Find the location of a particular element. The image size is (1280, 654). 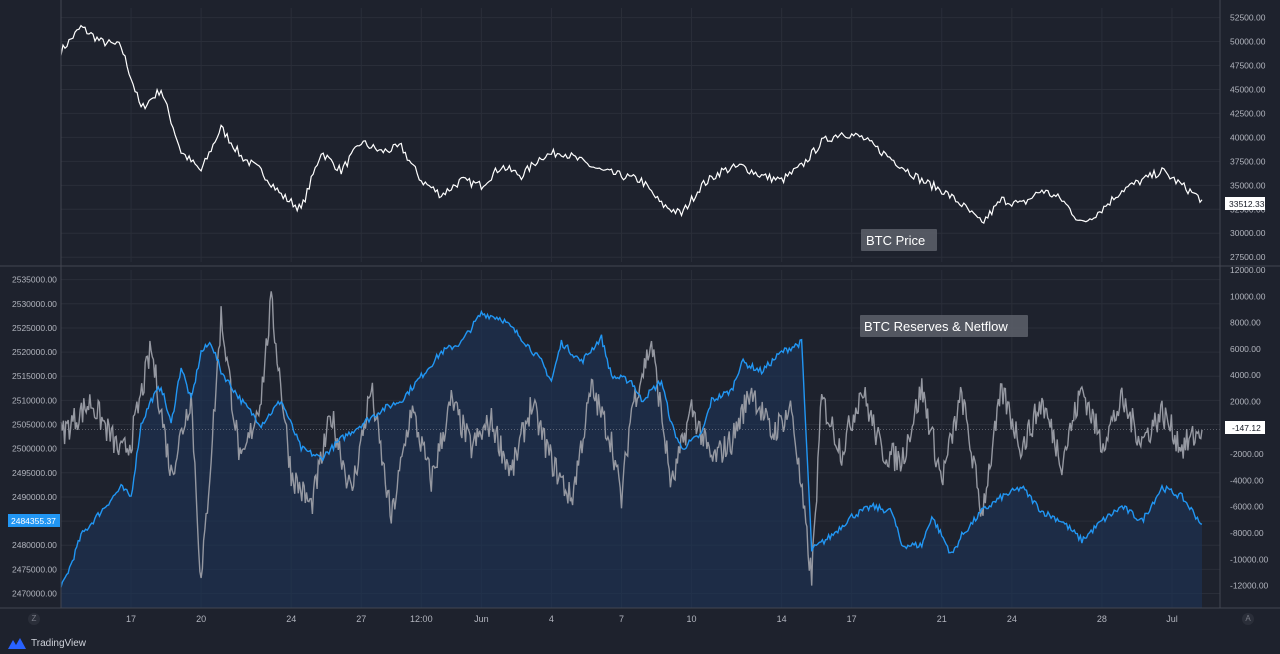

x-tick-label: 20 is located at coordinates (201, 619).